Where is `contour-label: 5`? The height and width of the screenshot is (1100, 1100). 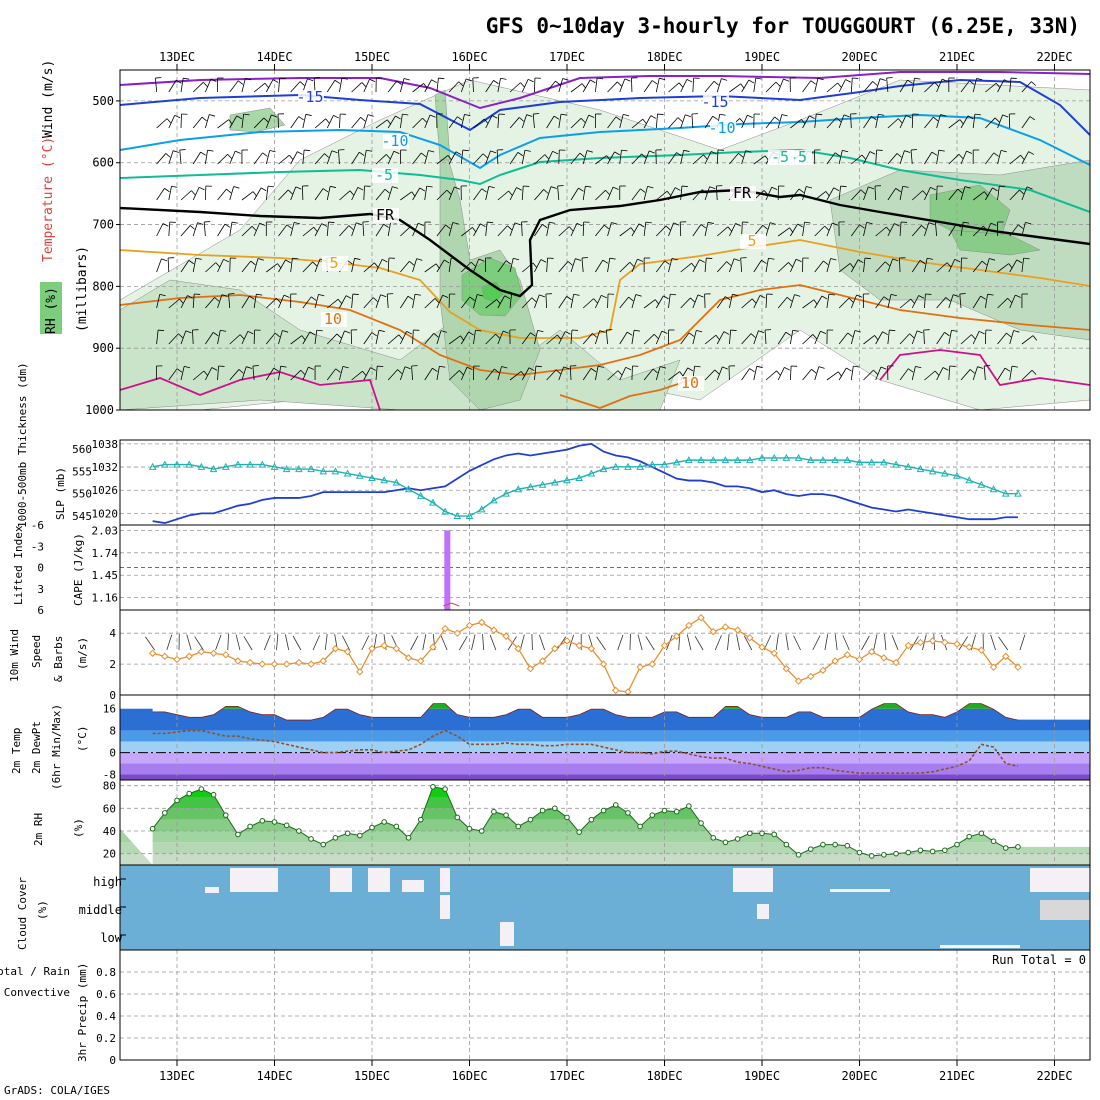 contour-label: 5 is located at coordinates (751, 241).